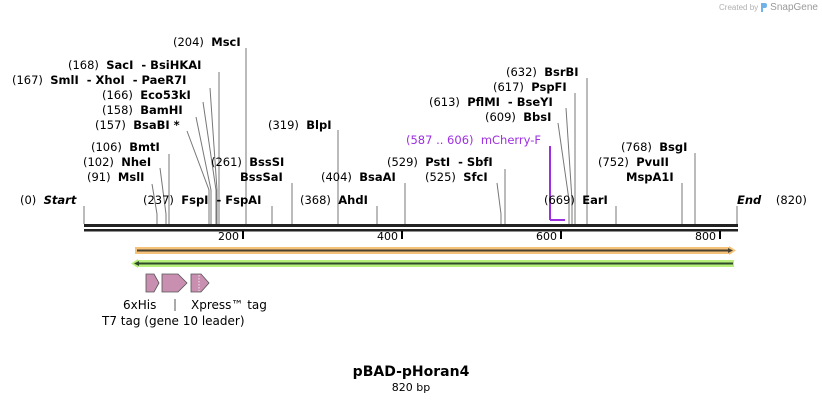 Image resolution: width=822 pixels, height=403 pixels. I want to click on xpress-tag-arrow-icon, so click(200, 283).